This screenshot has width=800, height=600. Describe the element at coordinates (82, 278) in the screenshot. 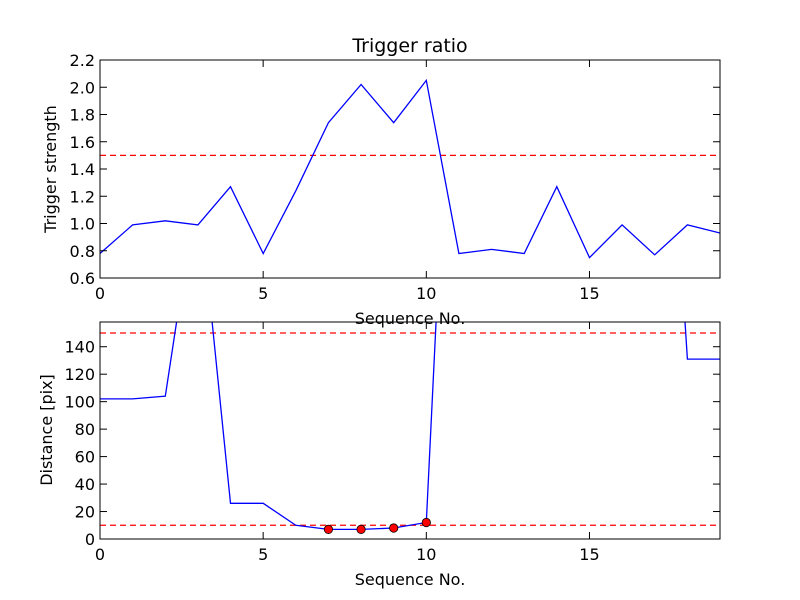

I see `y-tick-label: 0.6` at that location.